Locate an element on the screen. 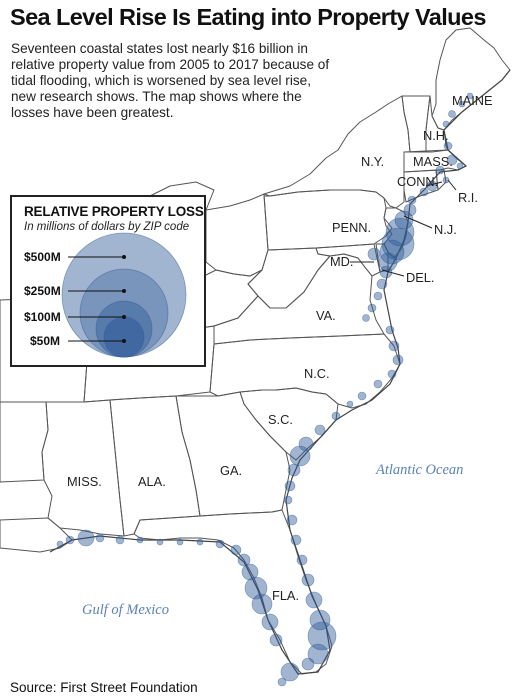  legend-label-250: $250M is located at coordinates (42, 291).